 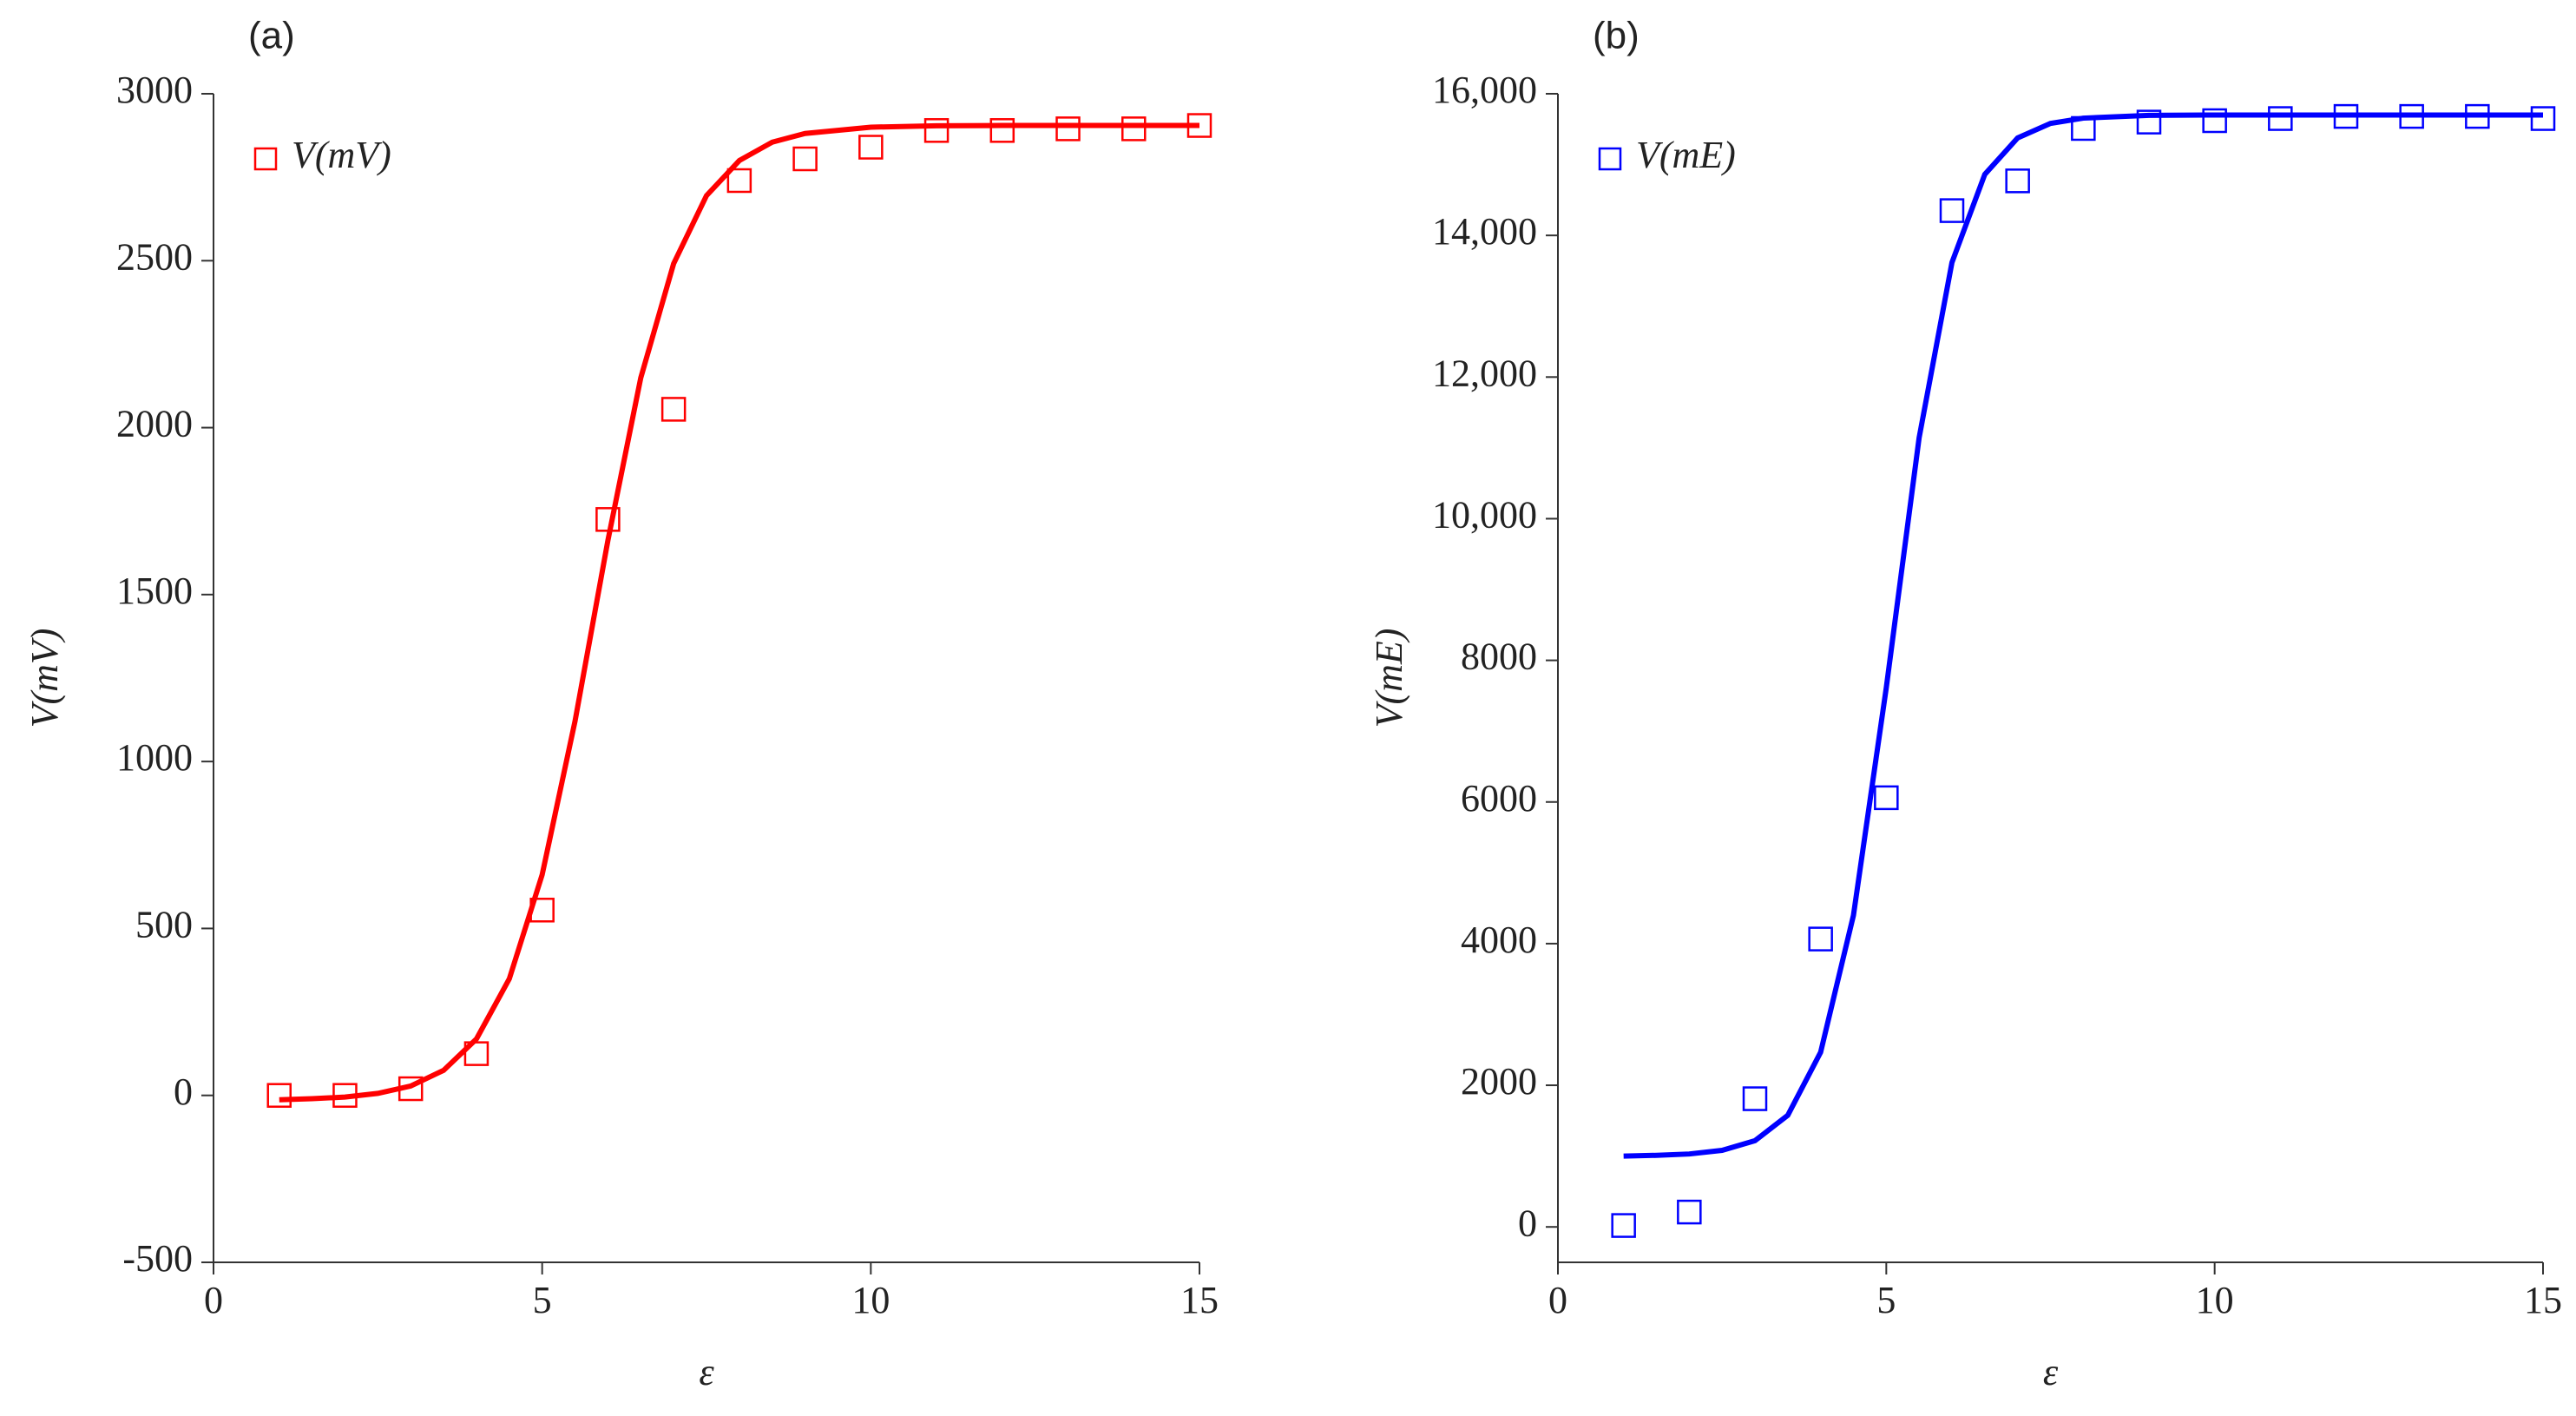 What do you see at coordinates (1484, 373) in the screenshot?
I see `y-tick-label: 12,000` at bounding box center [1484, 373].